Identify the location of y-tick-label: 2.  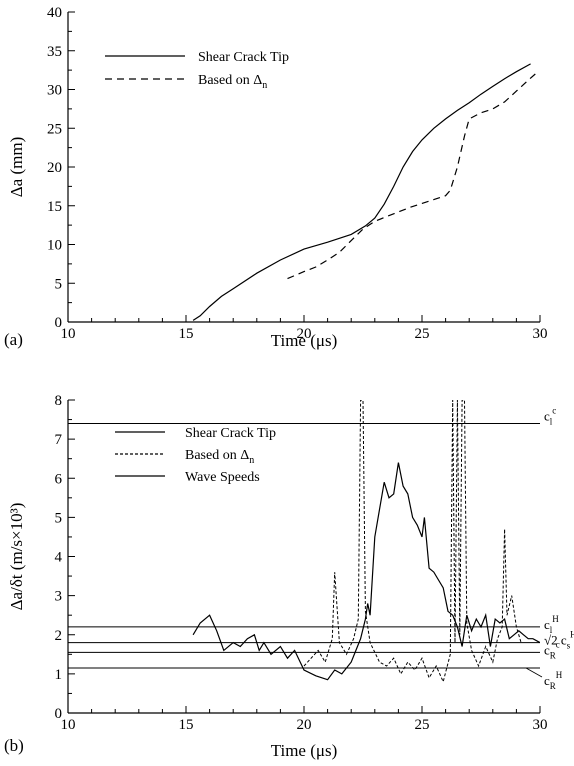
(59, 636).